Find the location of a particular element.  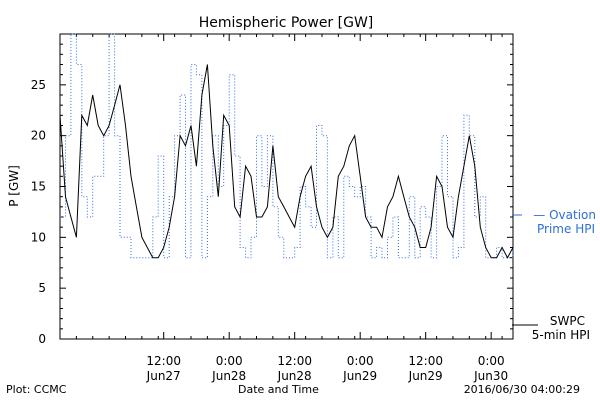

legend-swpc-label-2: 5-min HPI is located at coordinates (561, 335).